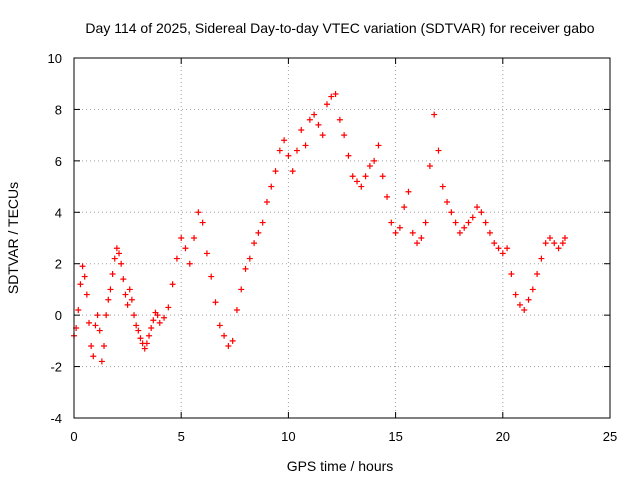  I want to click on x-tick-label: 25, so click(610, 436).